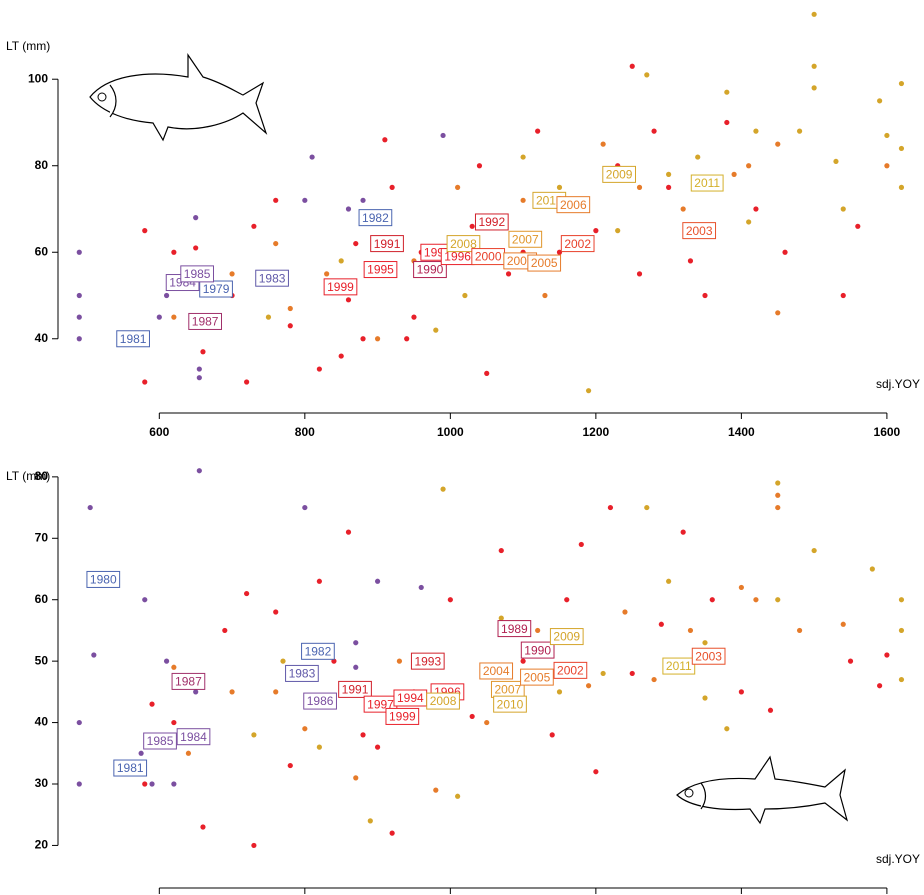  I want to click on year-label-text: 2007, so click(525, 239).